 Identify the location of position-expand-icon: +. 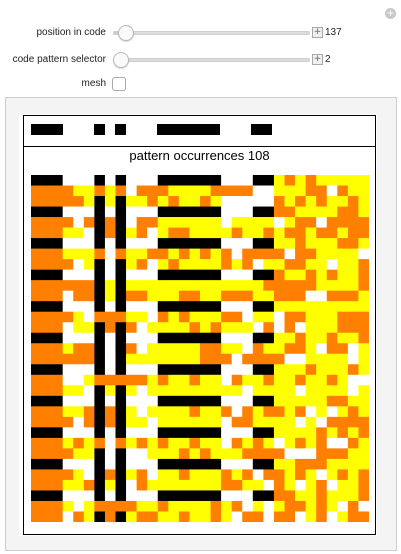
(317, 32).